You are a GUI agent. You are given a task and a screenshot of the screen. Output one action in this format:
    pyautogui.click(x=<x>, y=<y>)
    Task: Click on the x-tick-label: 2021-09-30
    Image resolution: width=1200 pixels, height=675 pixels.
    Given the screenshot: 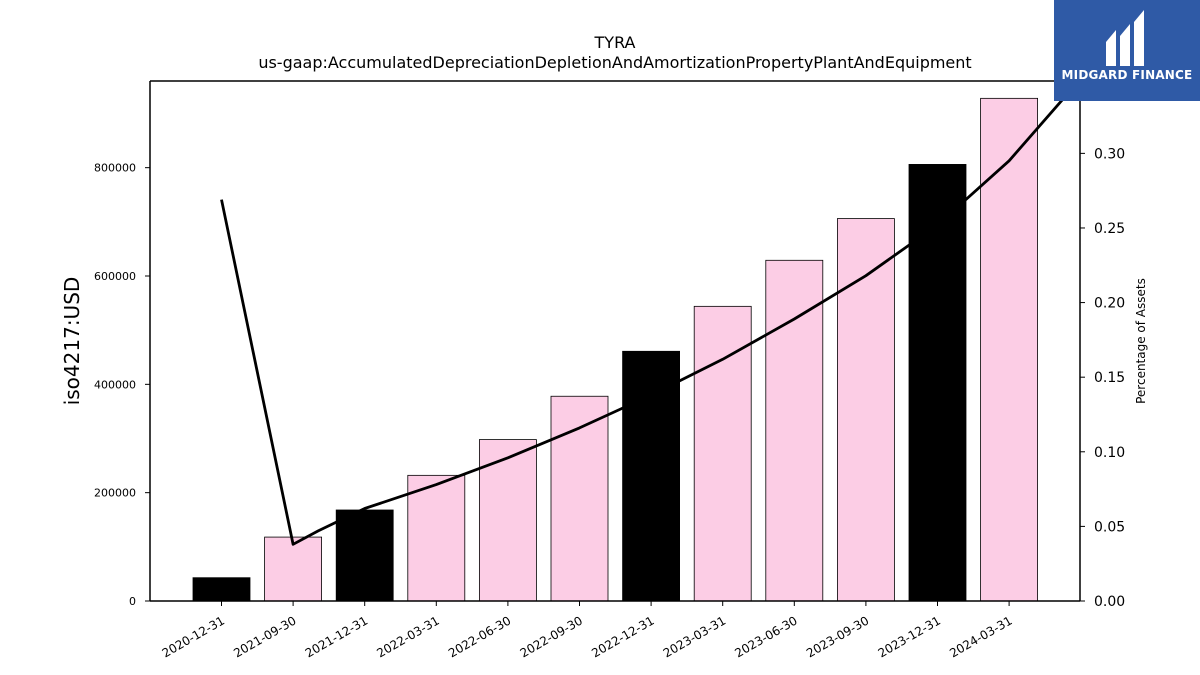 What is the action you would take?
    pyautogui.click(x=264, y=636)
    